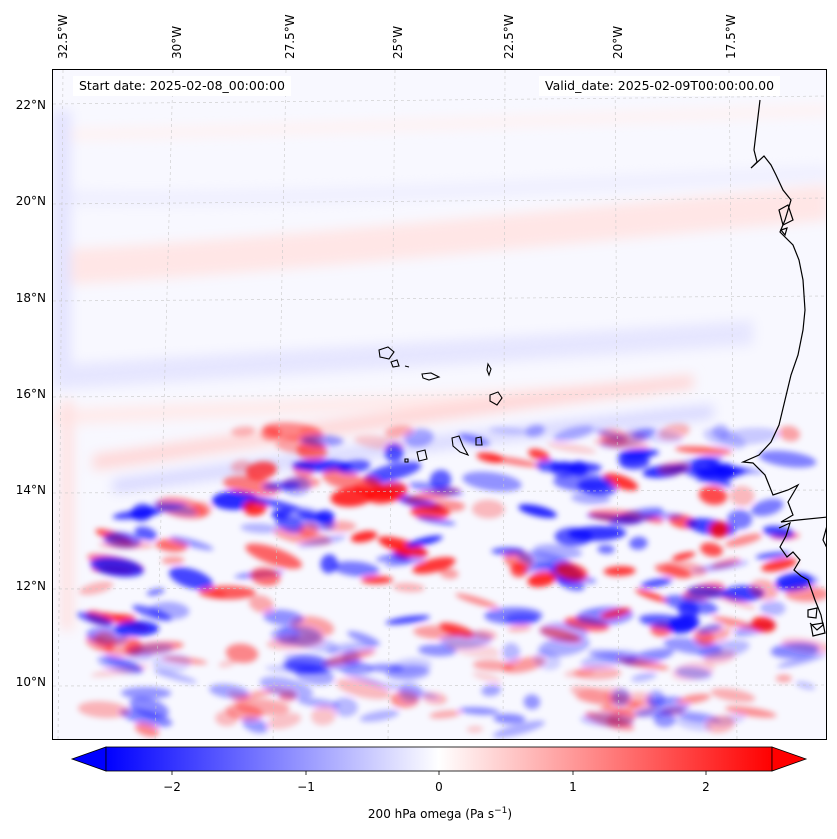 The width and height of the screenshot is (837, 839). What do you see at coordinates (182, 86) in the screenshot?
I see `start-date-box: Start date: 2025-02-08_00:00:00` at bounding box center [182, 86].